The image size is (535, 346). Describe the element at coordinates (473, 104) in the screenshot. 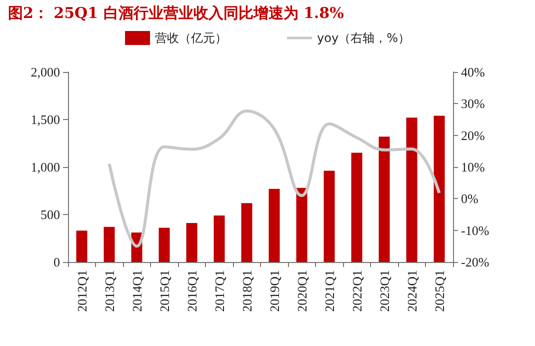

I see `y2-tick-label: 30%` at that location.